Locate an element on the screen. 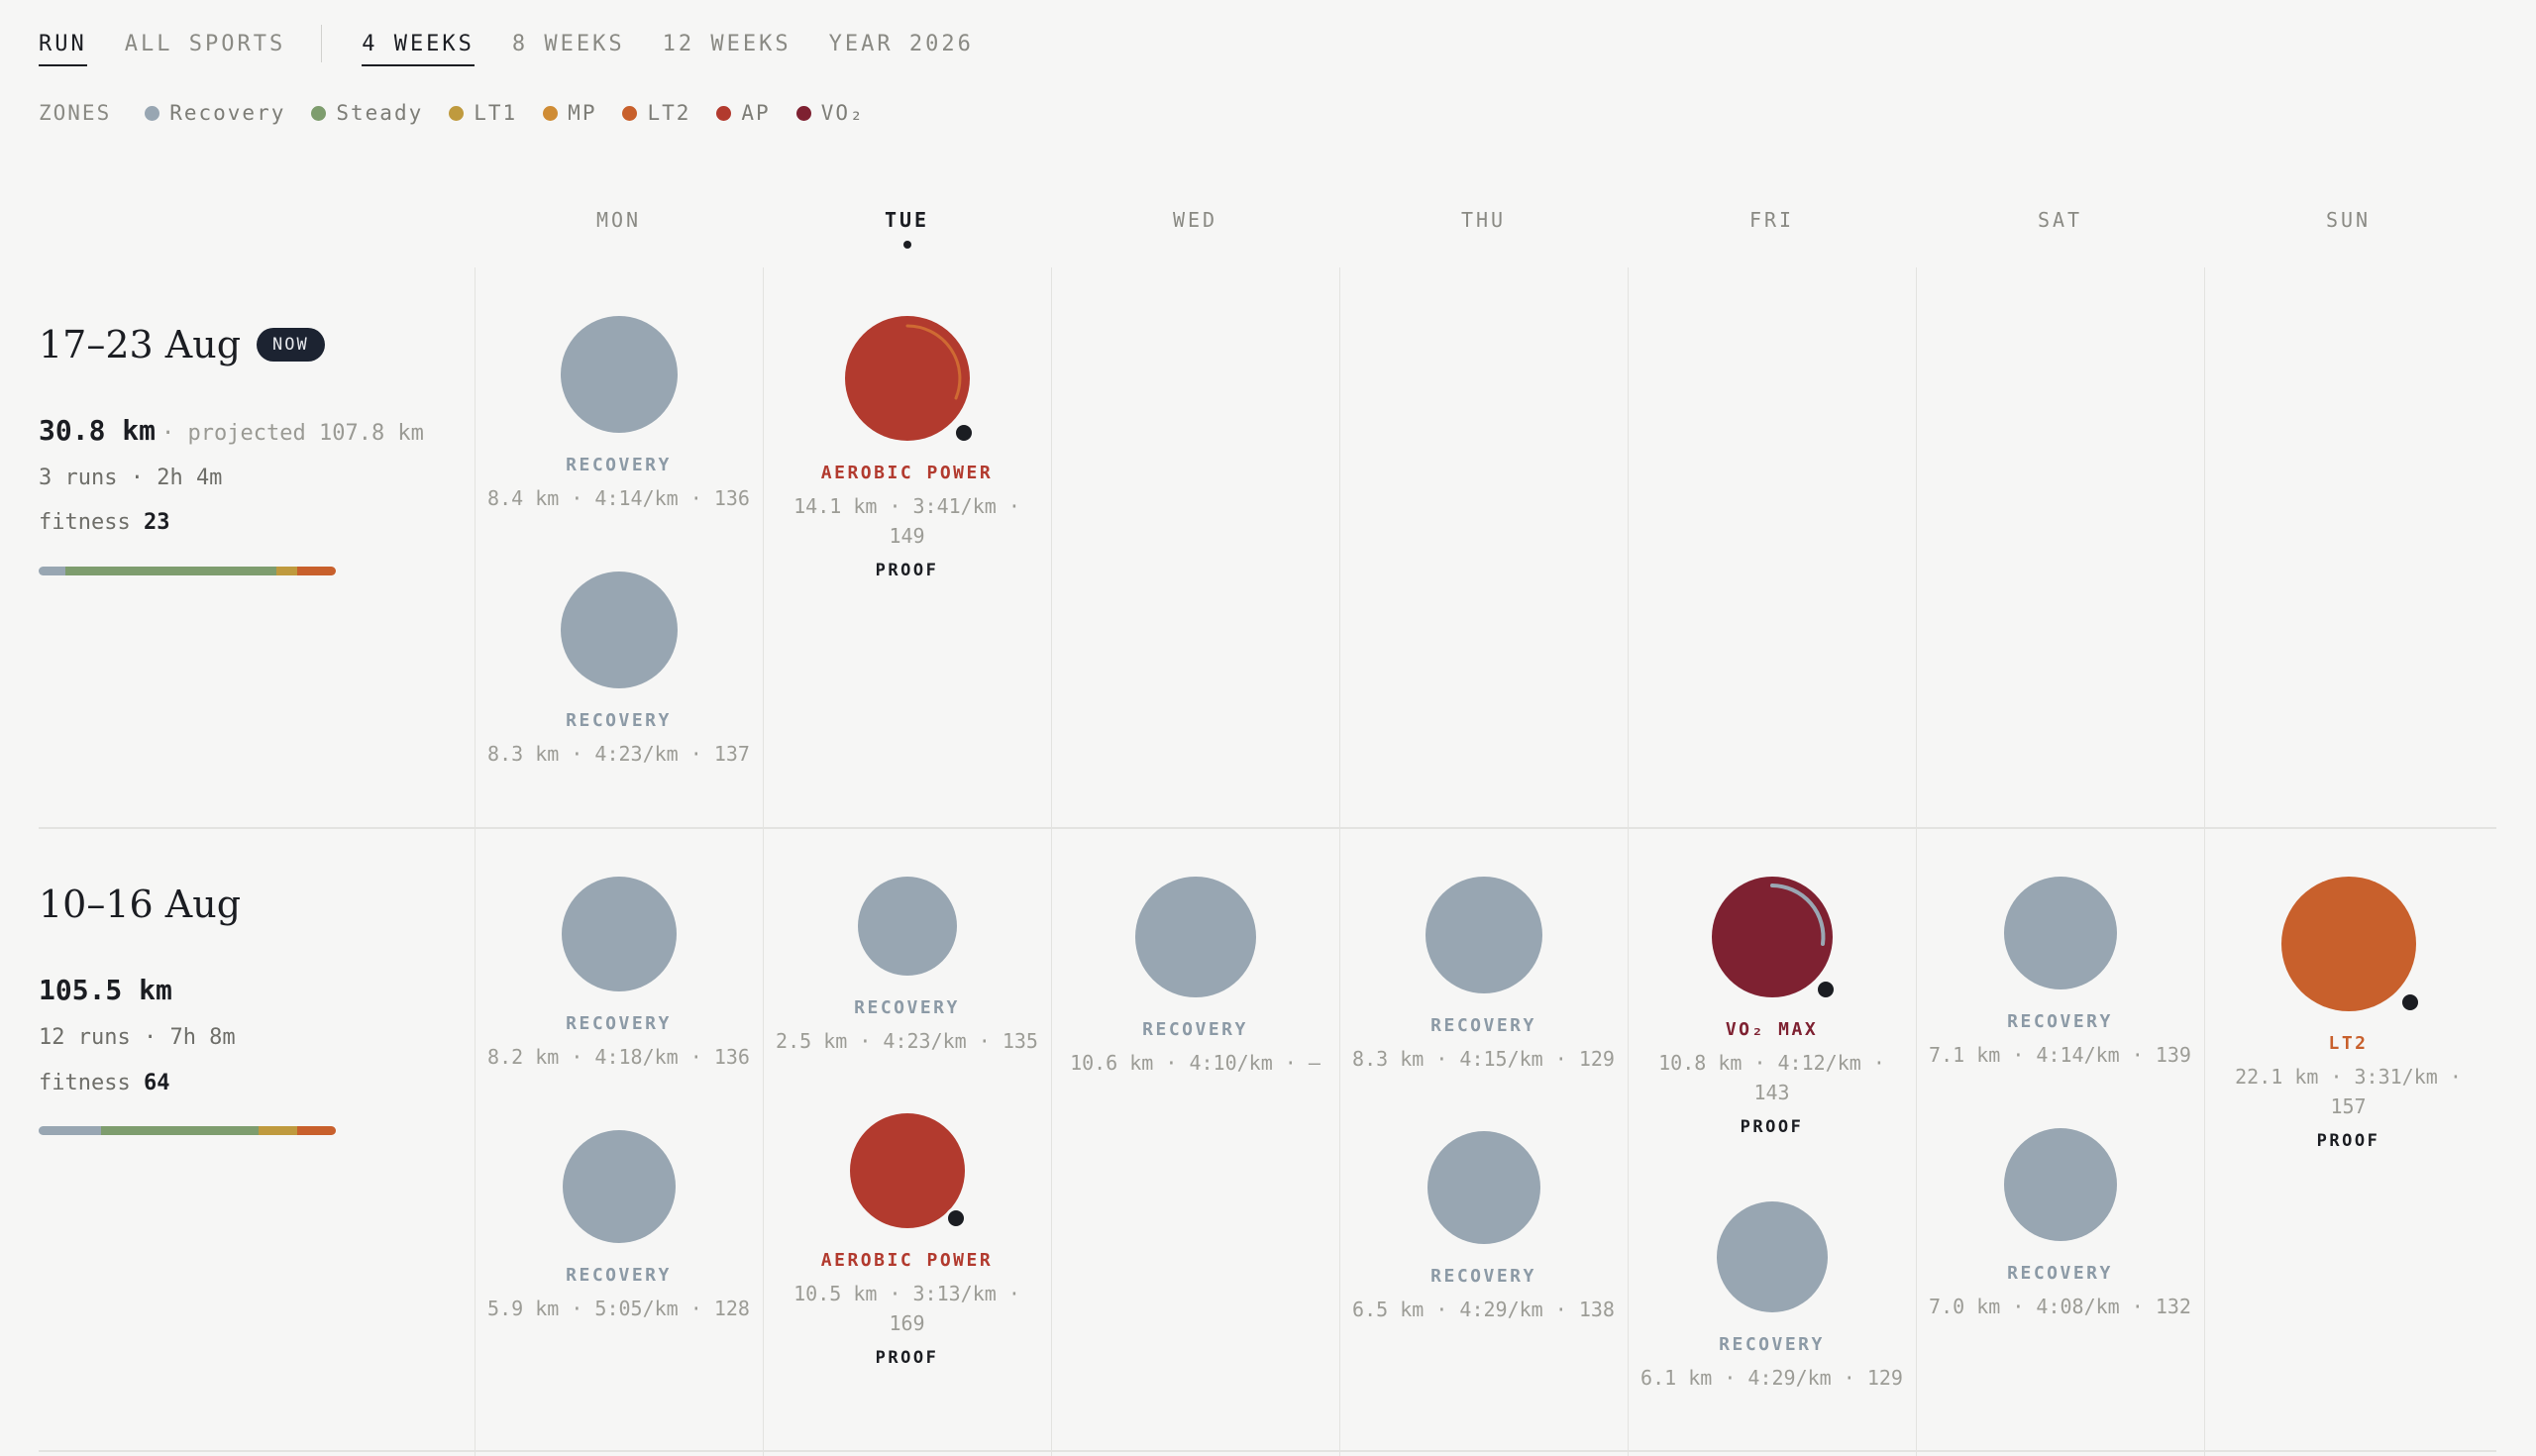 The width and height of the screenshot is (2536, 1456). nav-divider is located at coordinates (322, 43).